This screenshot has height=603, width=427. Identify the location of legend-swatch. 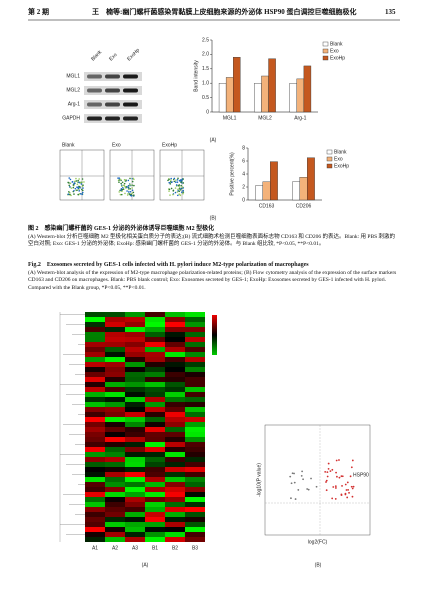
(329, 159).